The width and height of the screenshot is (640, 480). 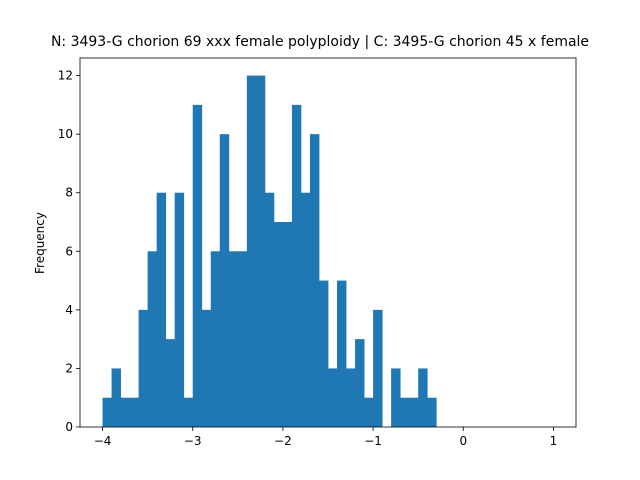 I want to click on x-tick-label: 0, so click(x=463, y=441).